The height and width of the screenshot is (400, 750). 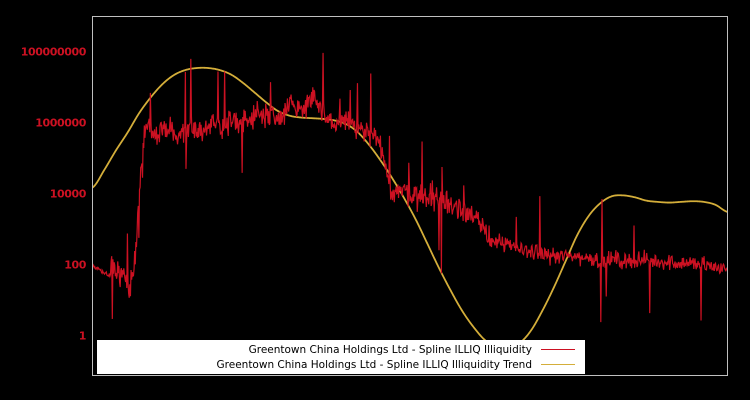 What do you see at coordinates (60, 123) in the screenshot?
I see `y-tick-label-1000000: 1000000` at bounding box center [60, 123].